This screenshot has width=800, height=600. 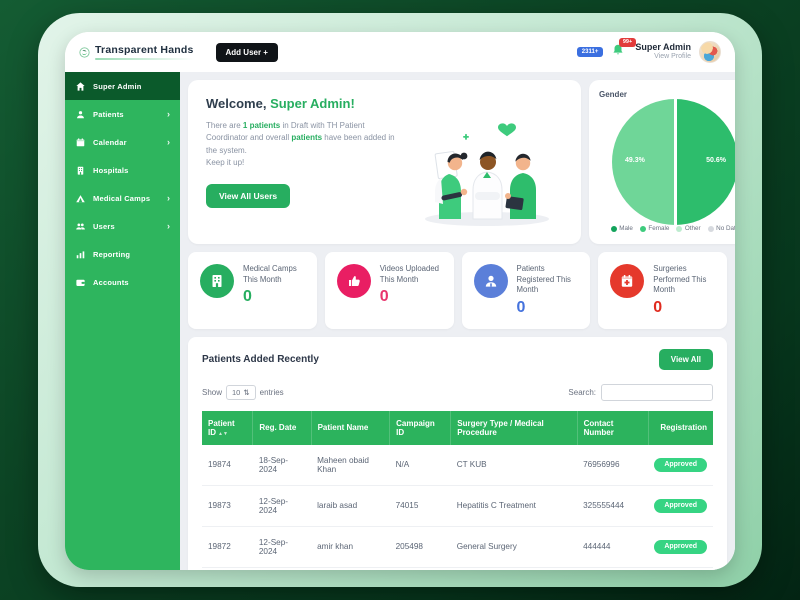 I want to click on legend-label: Female, so click(x=659, y=228).